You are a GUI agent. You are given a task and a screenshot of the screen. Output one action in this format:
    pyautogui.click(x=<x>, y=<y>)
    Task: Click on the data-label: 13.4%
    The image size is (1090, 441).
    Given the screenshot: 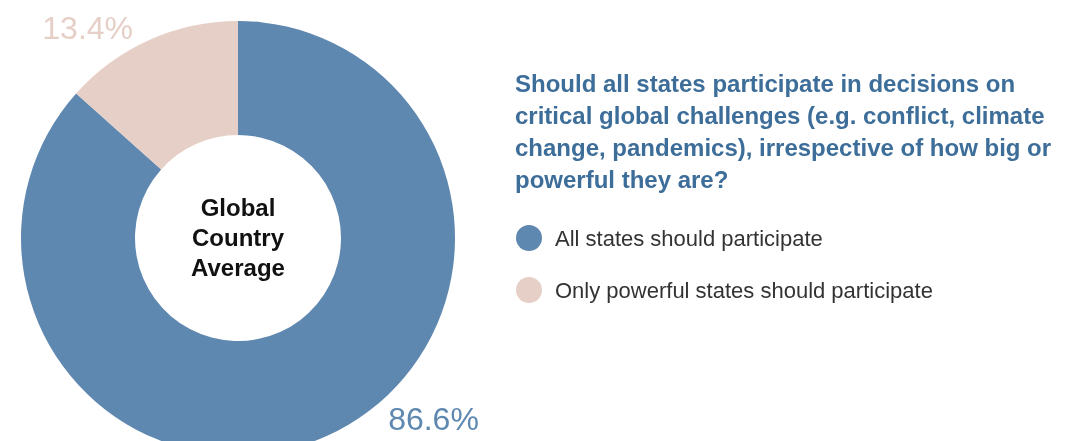 What is the action you would take?
    pyautogui.click(x=88, y=27)
    